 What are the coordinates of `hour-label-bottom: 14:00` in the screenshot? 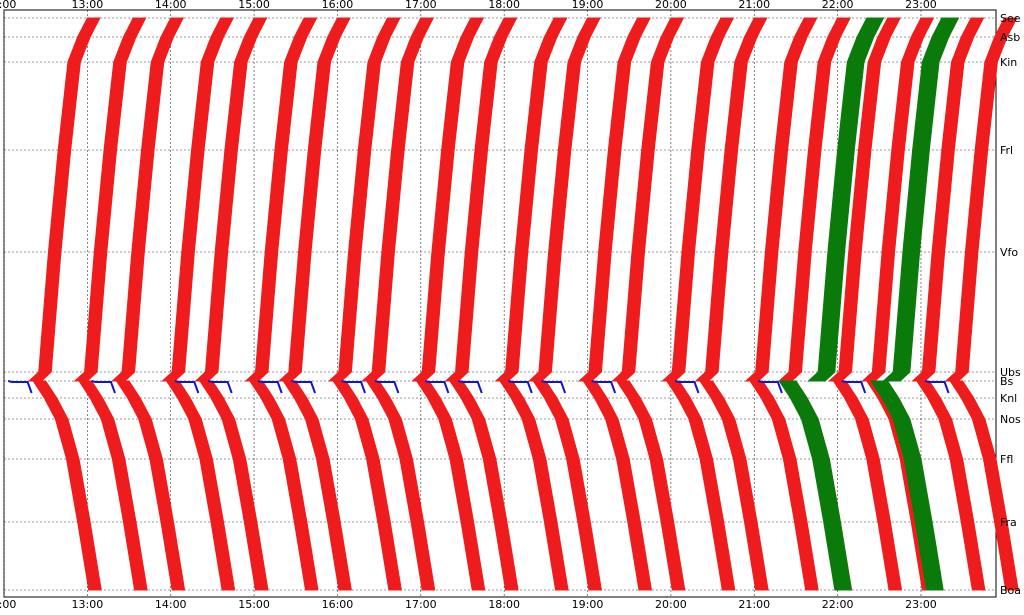 It's located at (171, 604).